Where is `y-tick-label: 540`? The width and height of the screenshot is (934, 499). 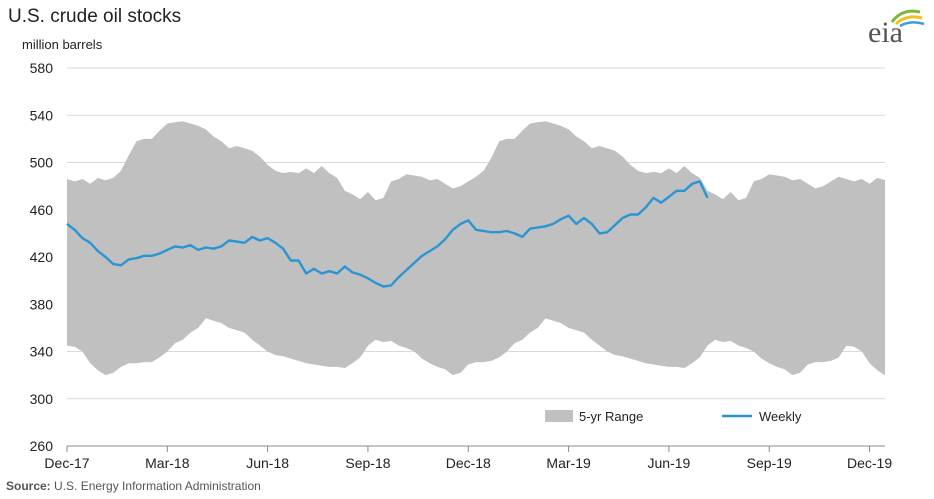 y-tick-label: 540 is located at coordinates (42, 115).